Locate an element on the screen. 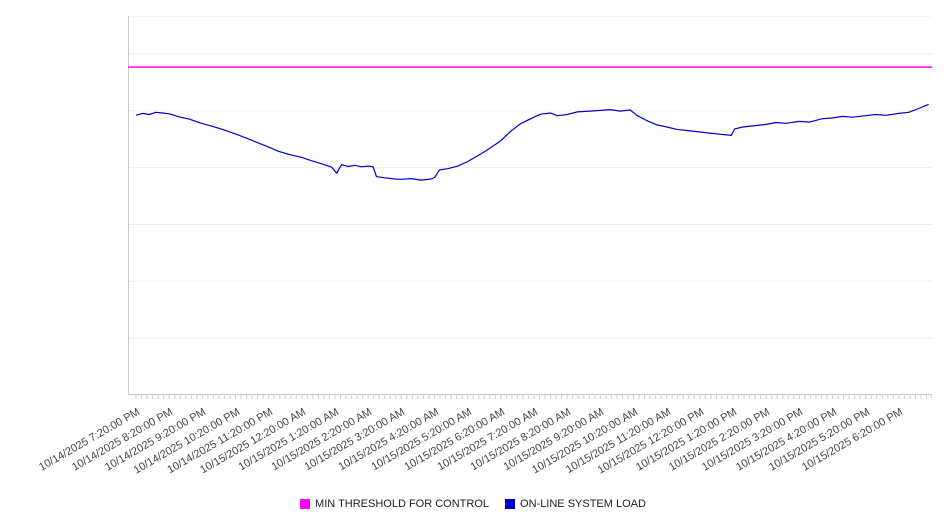  x-axis-tick-label: 10/14/2025 11:20:00 PM is located at coordinates (220, 441).